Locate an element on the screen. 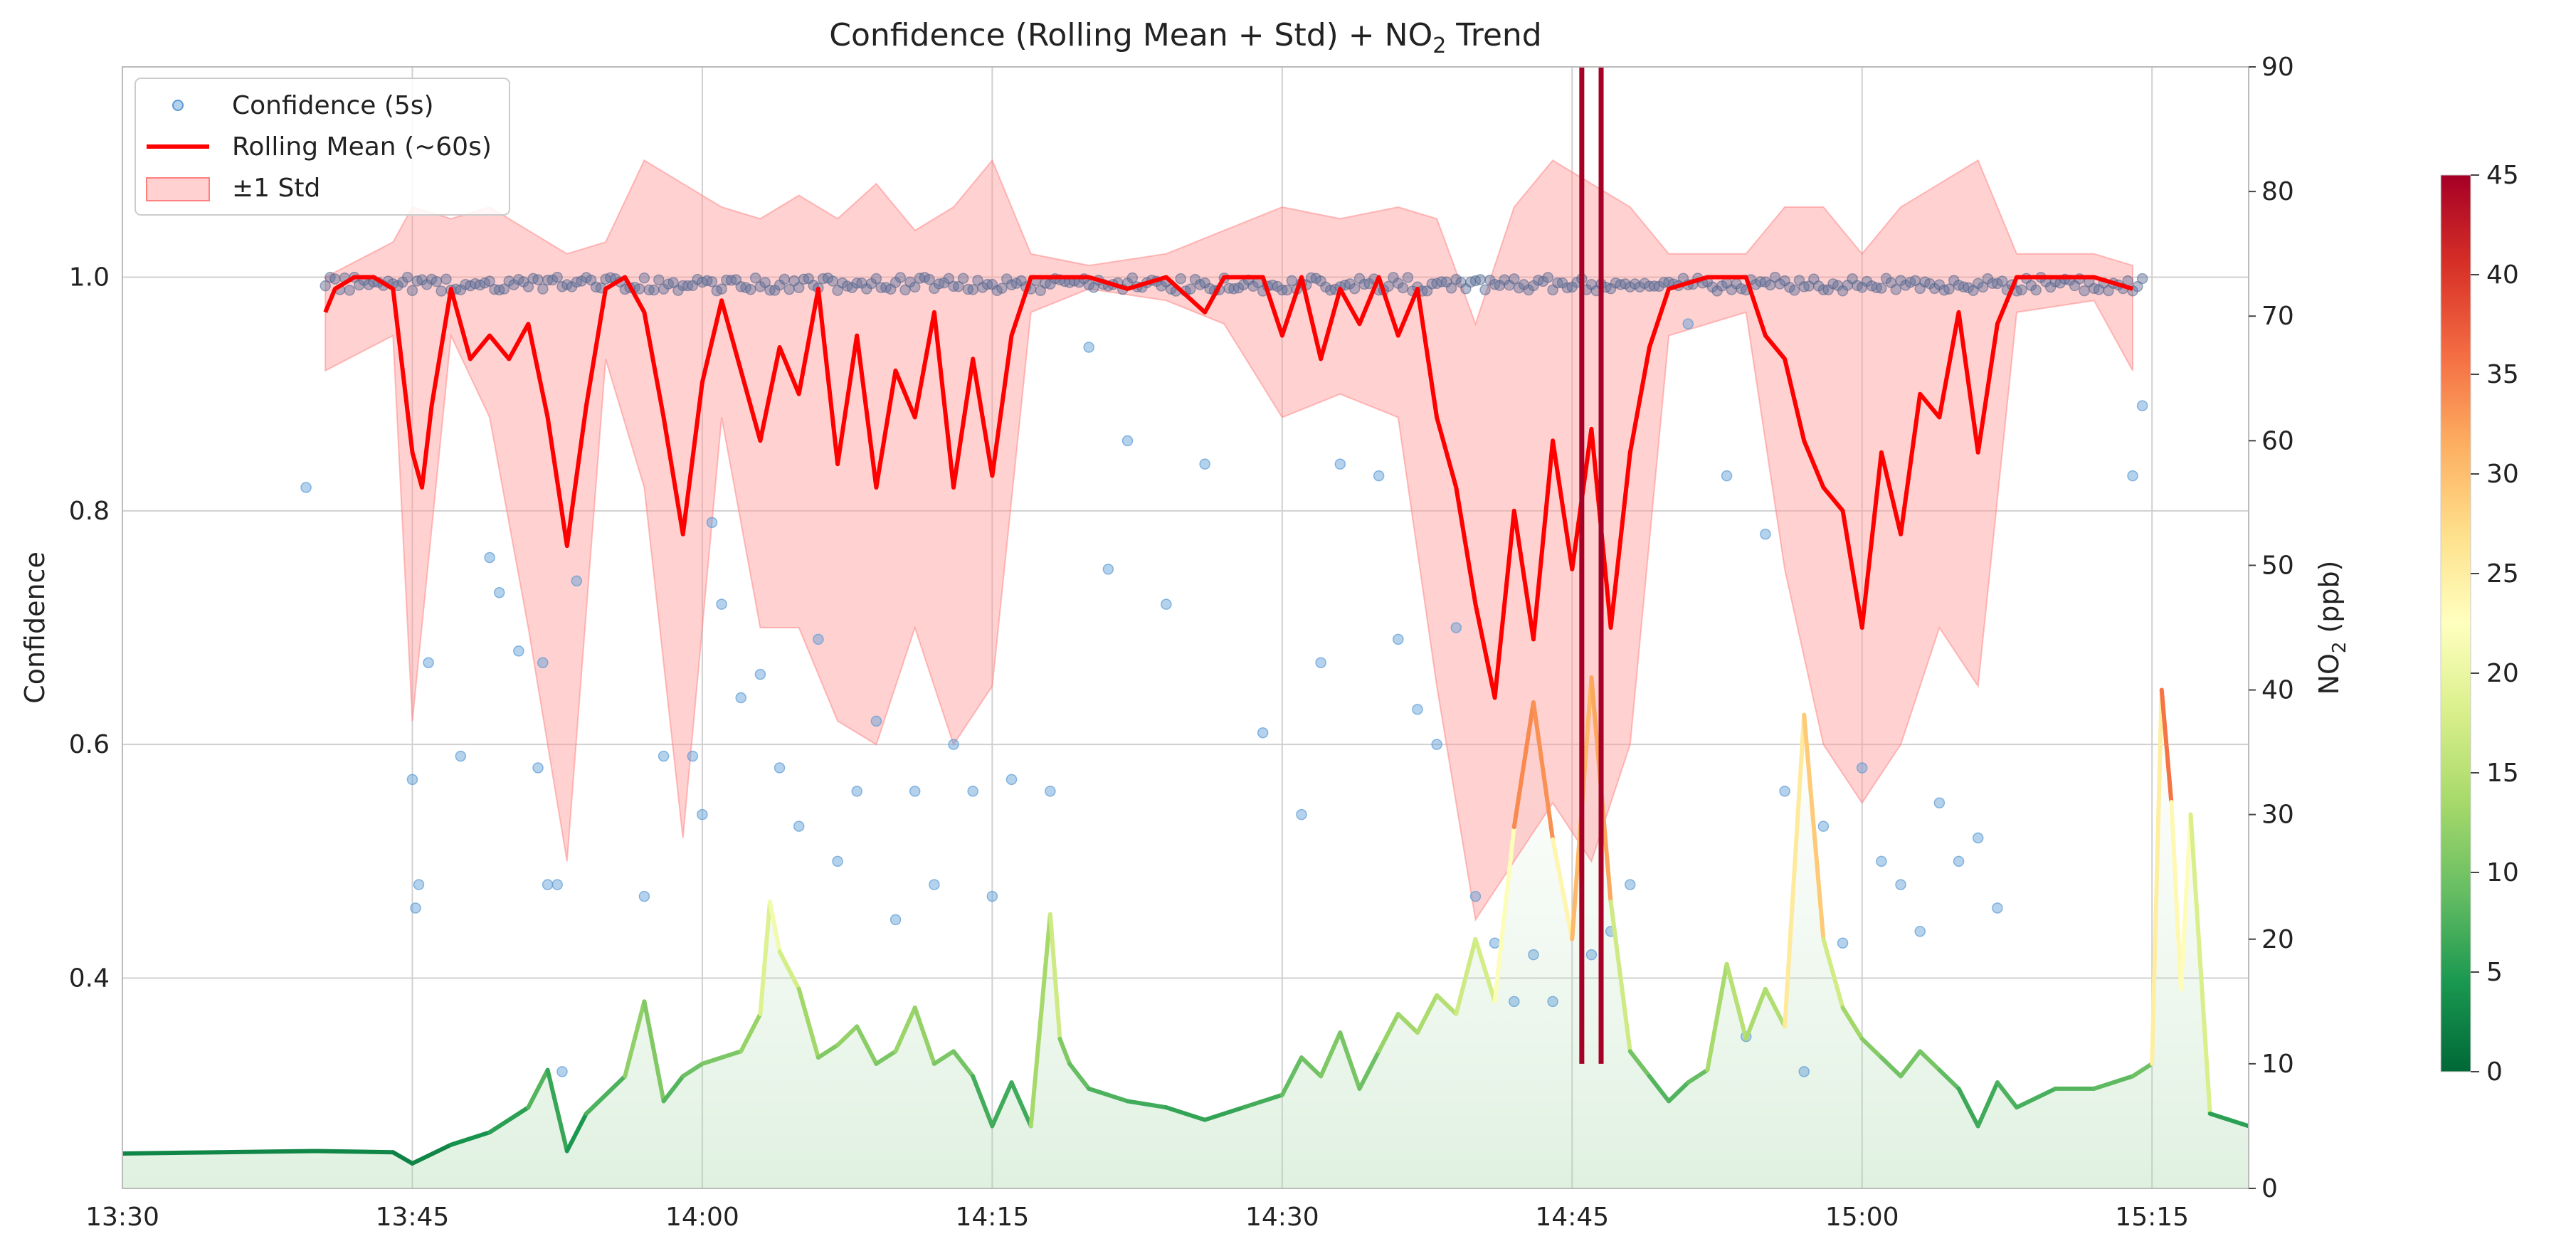 This screenshot has width=2576, height=1256. y-right-tick-label: 60 is located at coordinates (2277, 440).